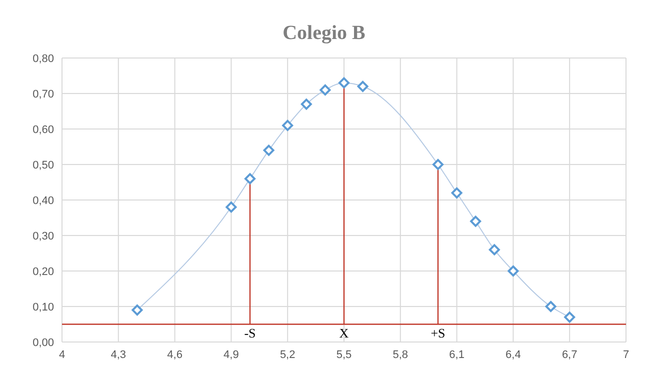 The height and width of the screenshot is (386, 648). What do you see at coordinates (43, 165) in the screenshot?
I see `y-tick-label: 0,50` at bounding box center [43, 165].